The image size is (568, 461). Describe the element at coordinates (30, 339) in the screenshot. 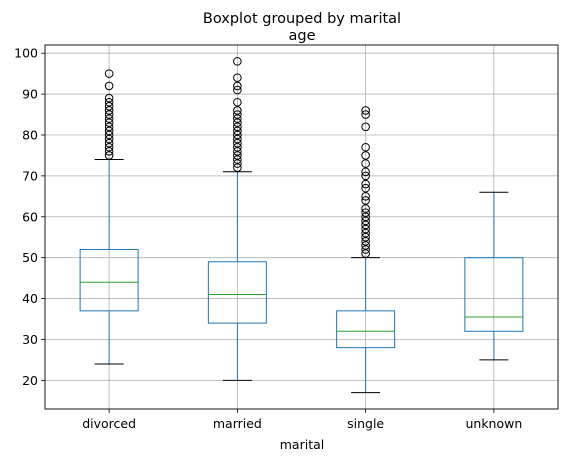

I see `y-tick-label: 30` at that location.